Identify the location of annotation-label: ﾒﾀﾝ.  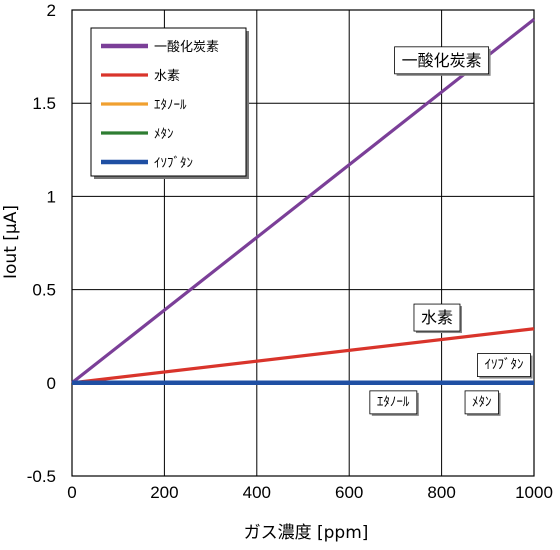
(482, 402).